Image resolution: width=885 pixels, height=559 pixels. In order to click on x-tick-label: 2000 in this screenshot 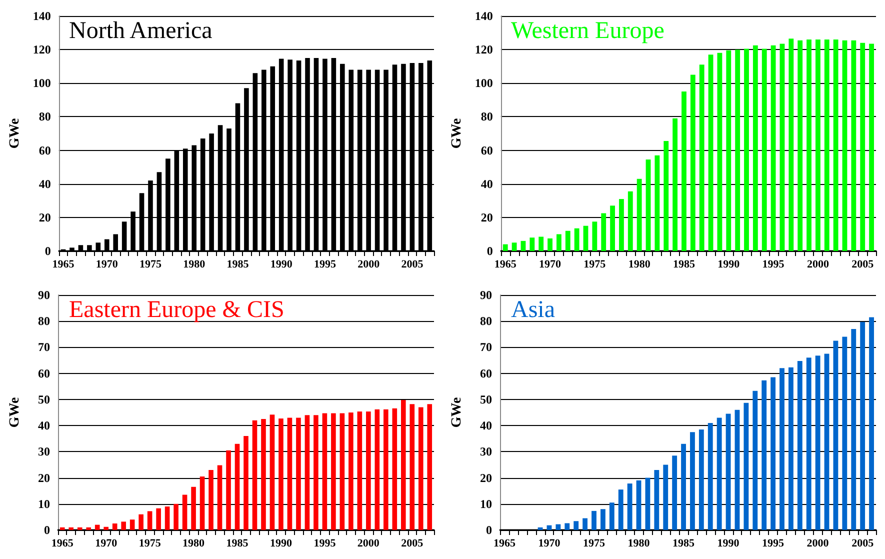, I will do `click(369, 264)`.